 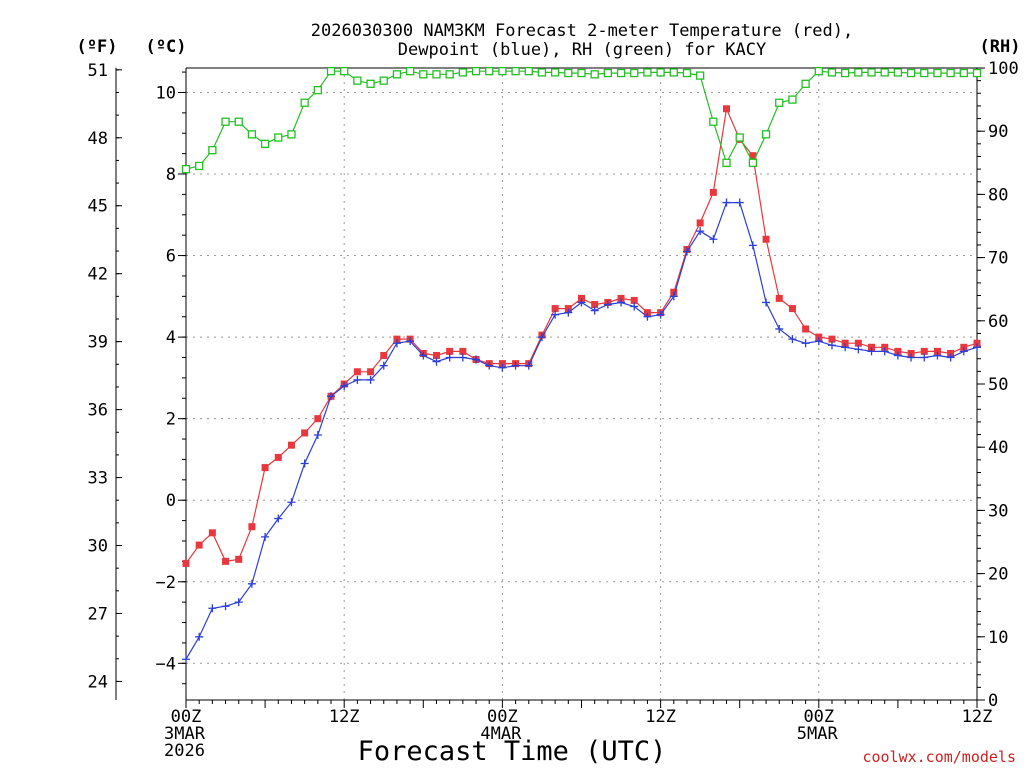 What do you see at coordinates (998, 132) in the screenshot?
I see `rh-tick-label: 90` at bounding box center [998, 132].